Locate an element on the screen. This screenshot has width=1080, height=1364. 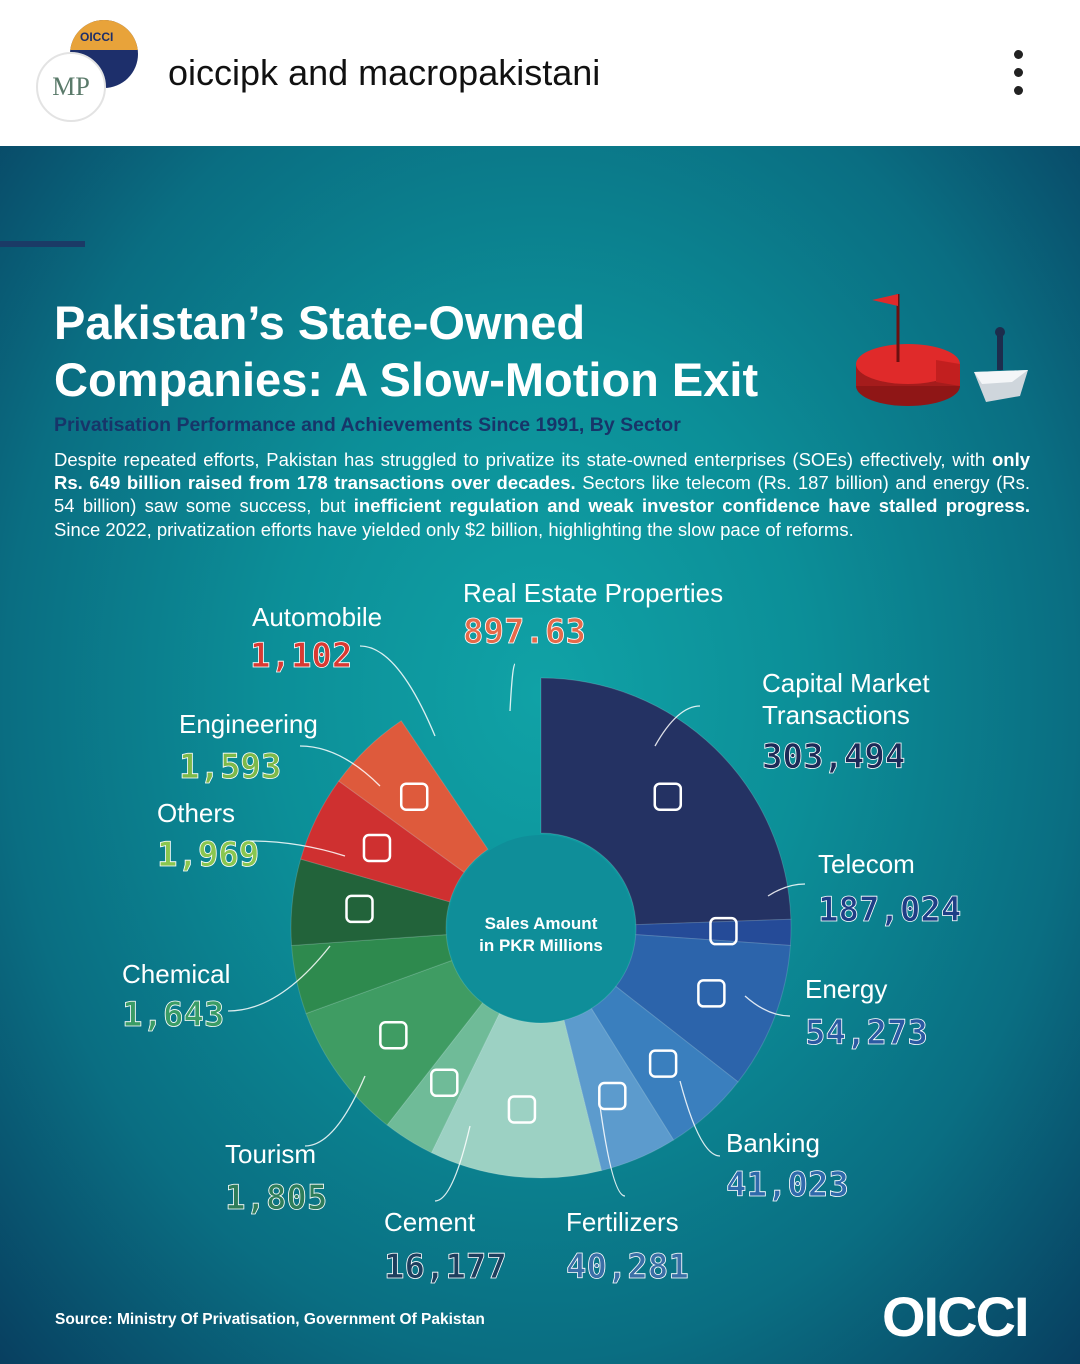
lightning-icon is located at coordinates (711, 993).